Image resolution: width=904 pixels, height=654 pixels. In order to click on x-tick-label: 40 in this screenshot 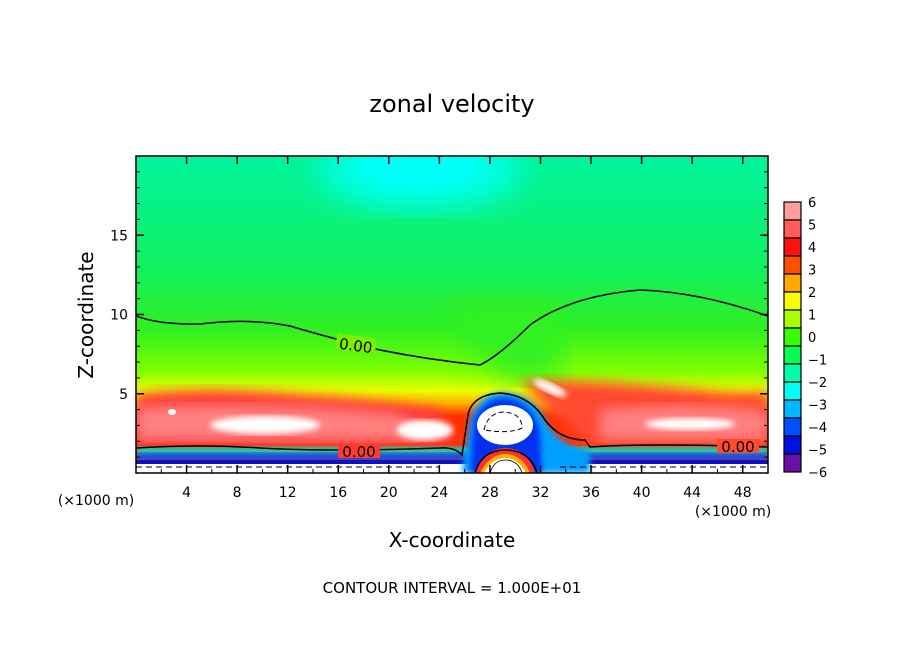, I will do `click(642, 493)`.